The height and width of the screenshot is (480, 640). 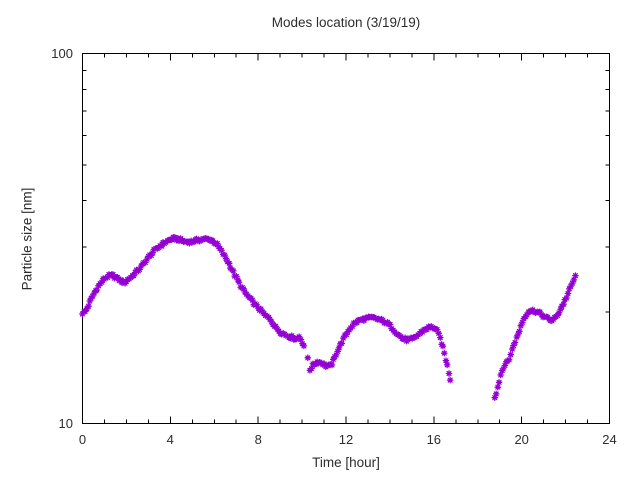 What do you see at coordinates (346, 22) in the screenshot?
I see `chart-title: Modes location (3/19/19)` at bounding box center [346, 22].